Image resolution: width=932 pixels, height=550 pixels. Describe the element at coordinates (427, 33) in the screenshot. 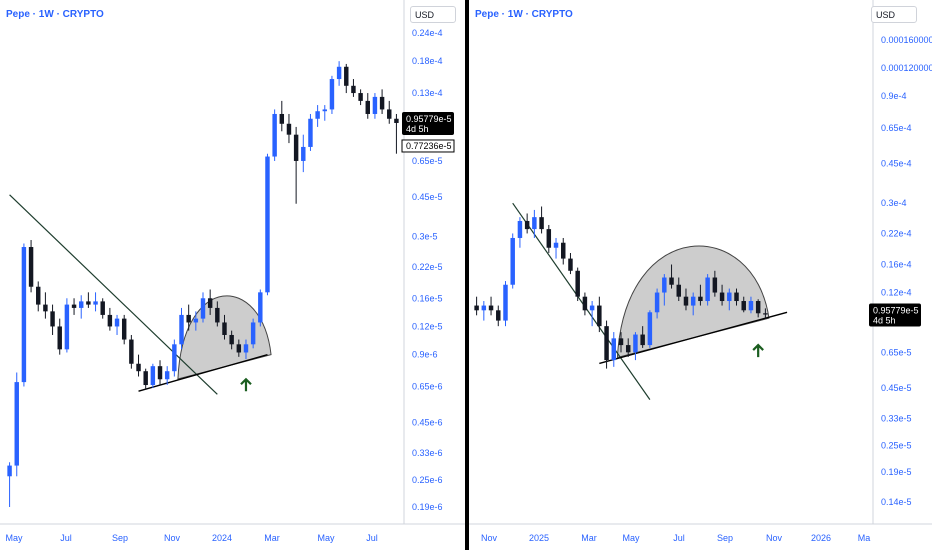

I see `y-tick-label: 0.24e-4` at that location.